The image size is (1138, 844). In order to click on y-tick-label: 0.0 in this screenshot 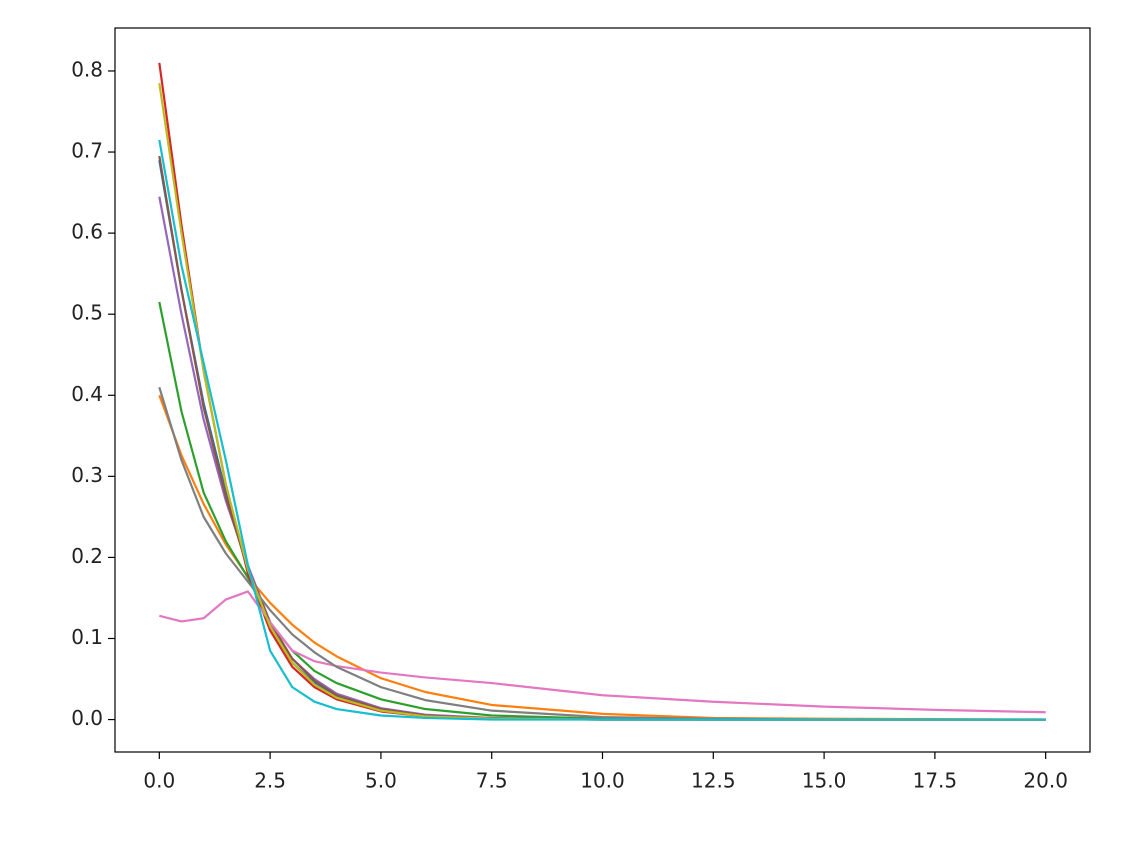, I will do `click(87, 718)`.